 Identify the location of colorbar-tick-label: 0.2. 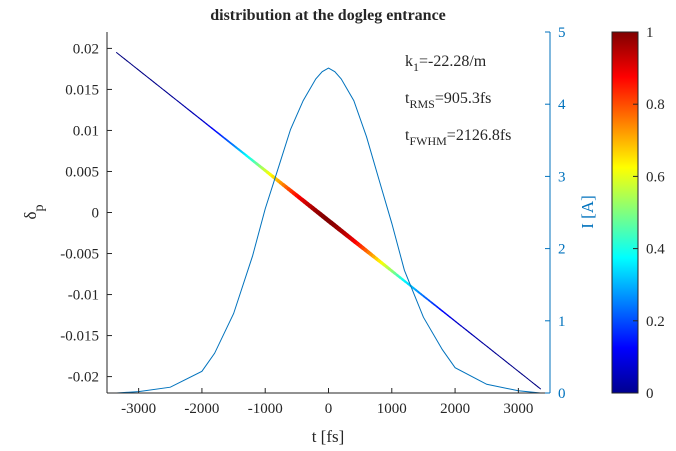
(655, 322).